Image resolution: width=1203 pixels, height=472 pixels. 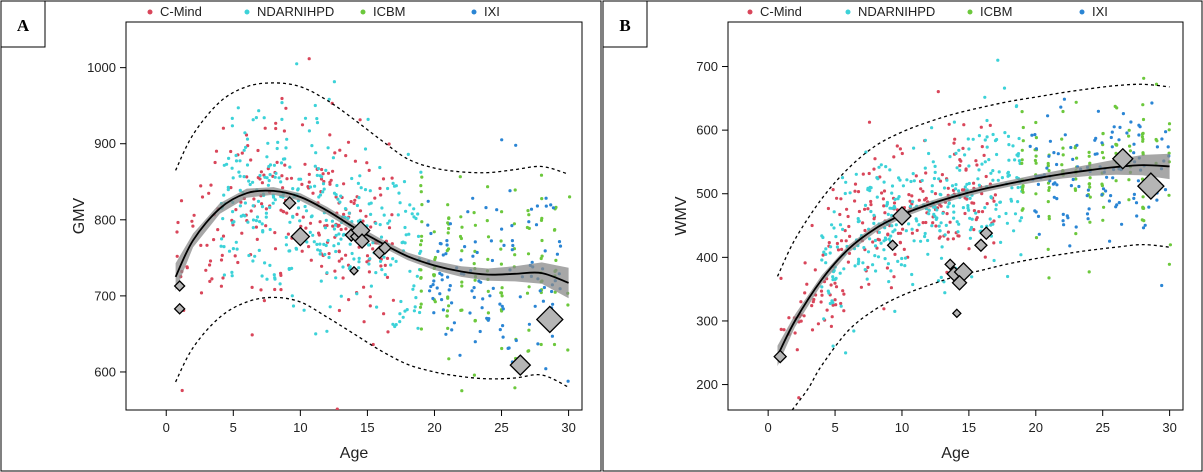 What do you see at coordinates (181, 11) in the screenshot?
I see `legend-label: C-Mind` at bounding box center [181, 11].